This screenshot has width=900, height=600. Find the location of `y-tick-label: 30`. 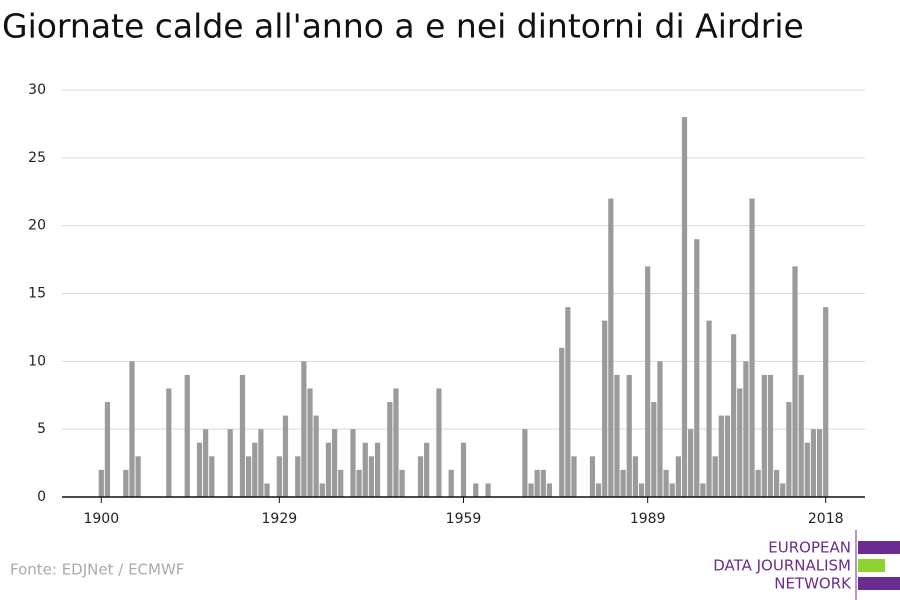

y-tick-label: 30 is located at coordinates (37, 90).